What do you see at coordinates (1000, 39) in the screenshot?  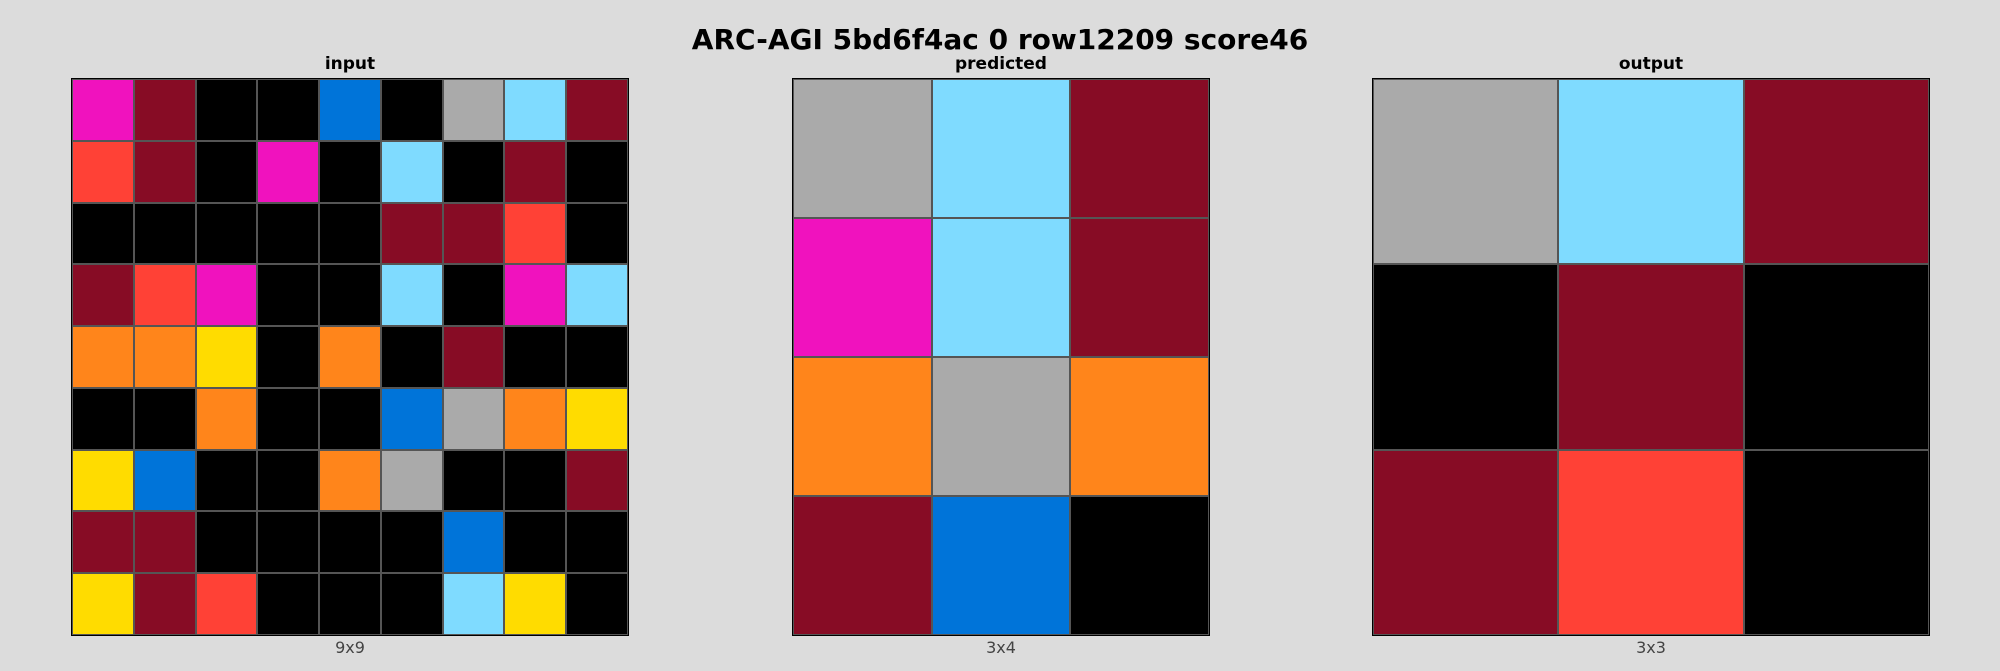 I see `figure-title: ARC-AGI 5bd6f4ac 0 row12209 score46` at bounding box center [1000, 39].